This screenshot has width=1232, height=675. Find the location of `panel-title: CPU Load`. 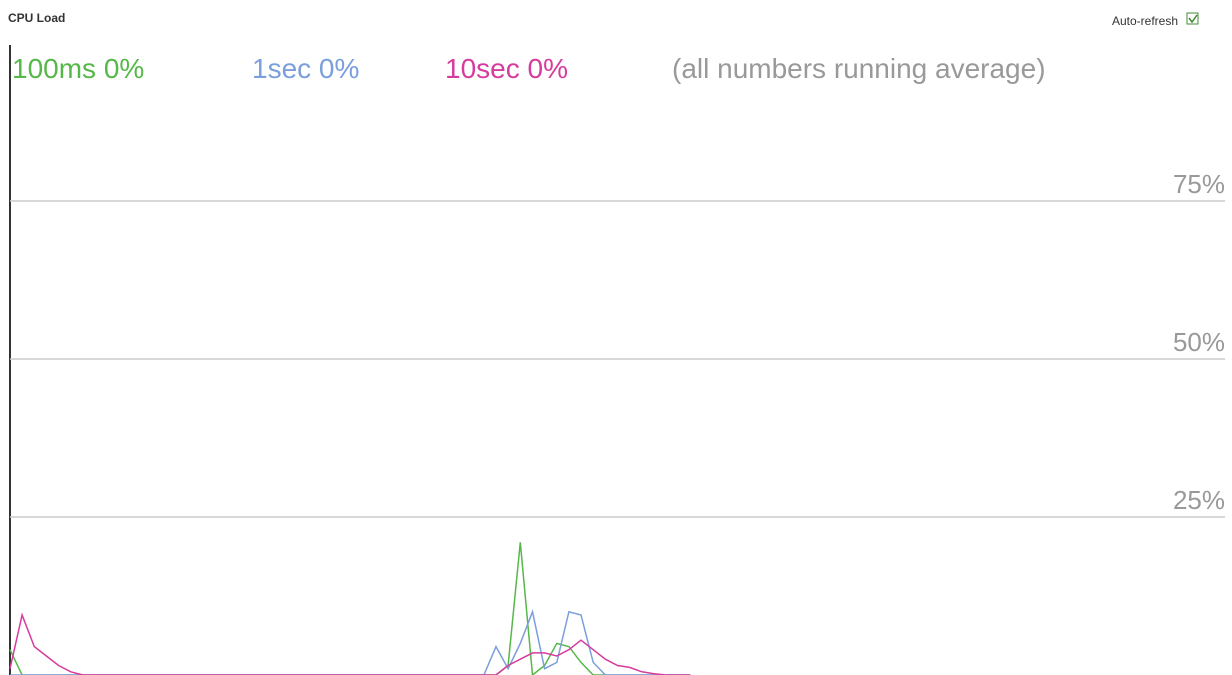

panel-title: CPU Load is located at coordinates (36, 18).